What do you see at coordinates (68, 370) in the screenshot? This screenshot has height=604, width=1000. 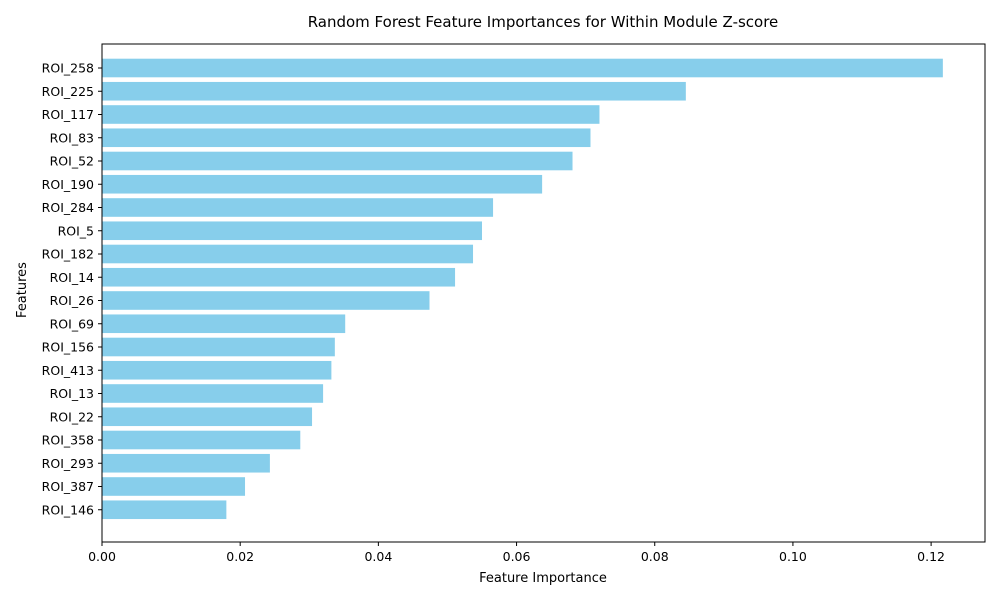 I see `y-tick-label: ROI_413` at bounding box center [68, 370].